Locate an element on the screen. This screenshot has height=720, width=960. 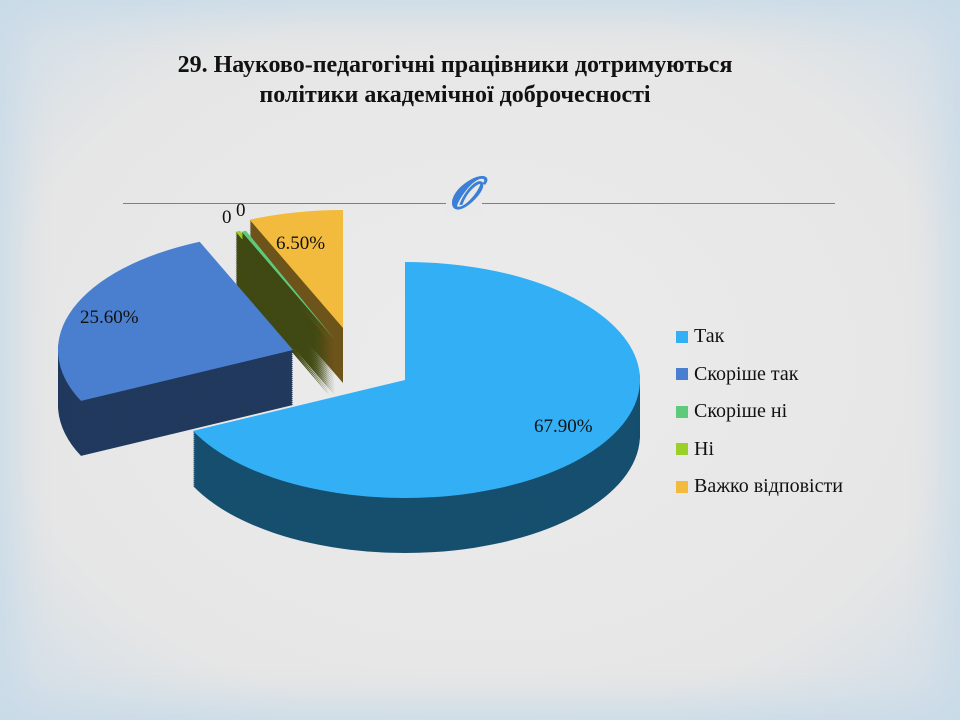
data-label-tak: 67.90% is located at coordinates (563, 426).